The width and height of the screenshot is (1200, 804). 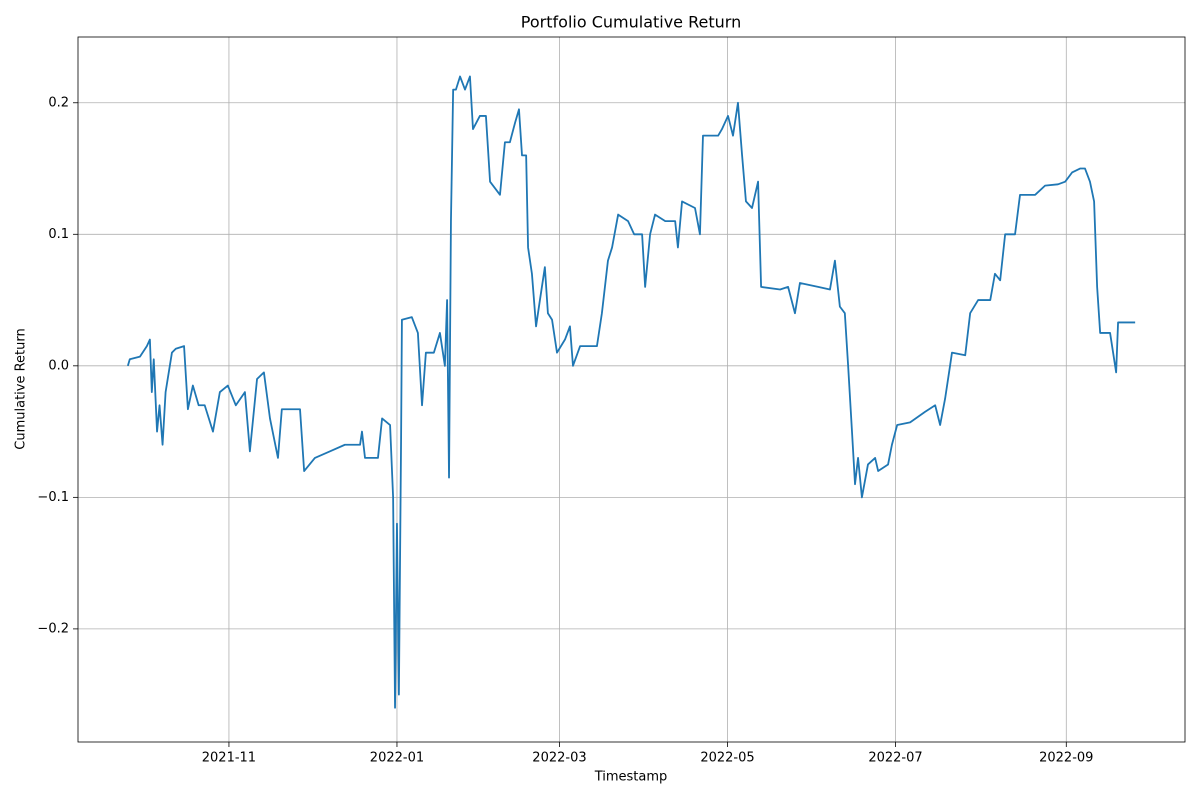 What do you see at coordinates (58, 365) in the screenshot?
I see `y-tick-label: 0.0` at bounding box center [58, 365].